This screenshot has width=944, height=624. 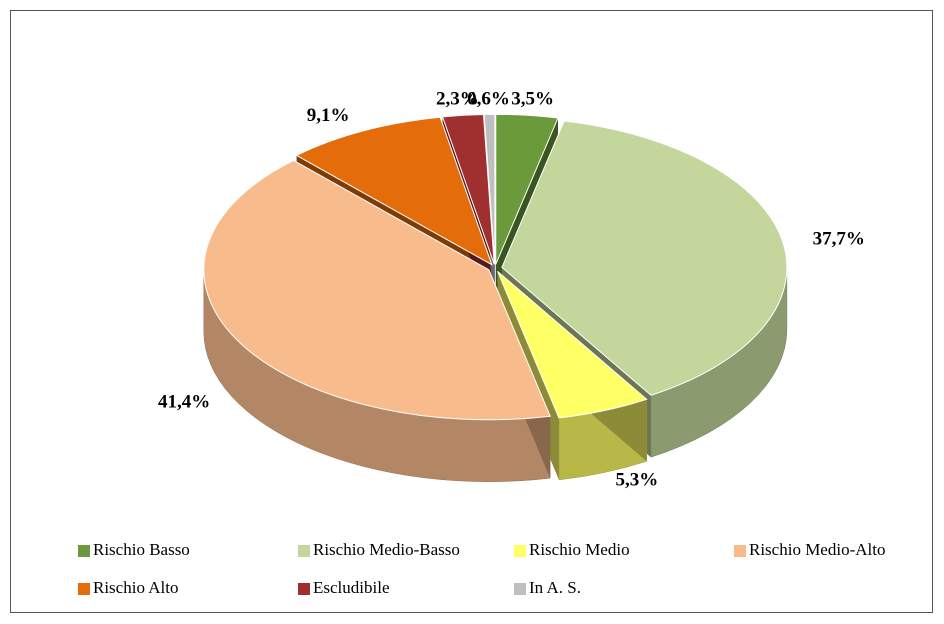 I want to click on legend-label: Rischio Basso, so click(x=141, y=549).